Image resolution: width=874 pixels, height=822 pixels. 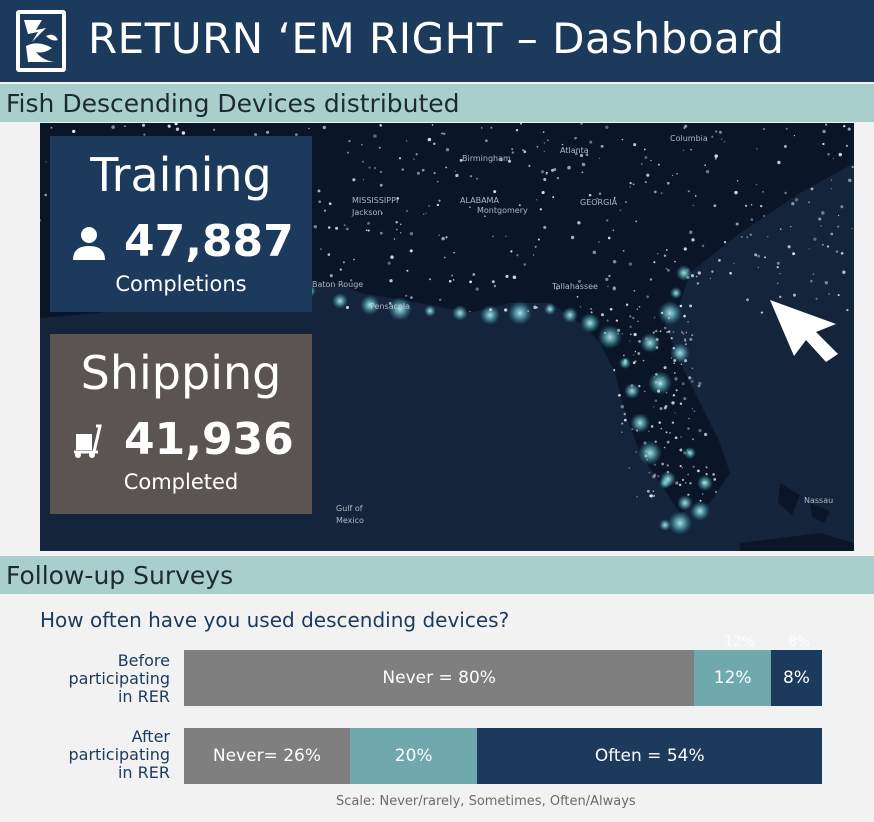 I want to click on training-title: Training, so click(x=181, y=175).